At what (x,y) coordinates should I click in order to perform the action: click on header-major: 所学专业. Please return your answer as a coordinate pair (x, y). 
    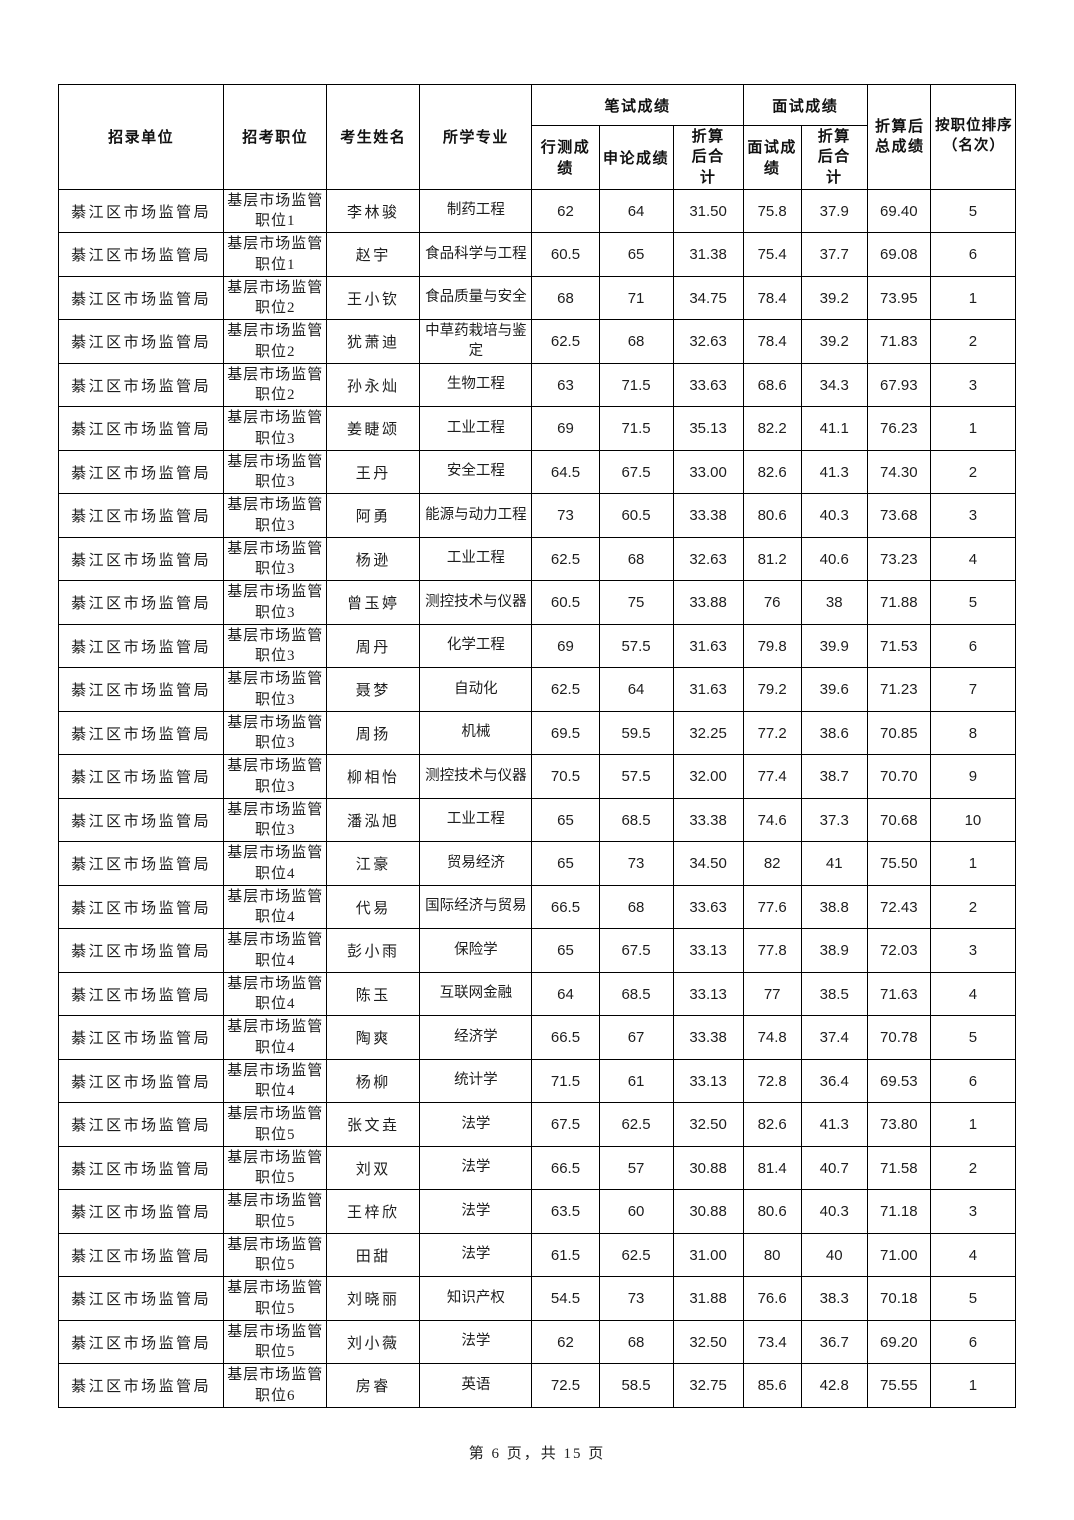
    Looking at the image, I should click on (476, 137).